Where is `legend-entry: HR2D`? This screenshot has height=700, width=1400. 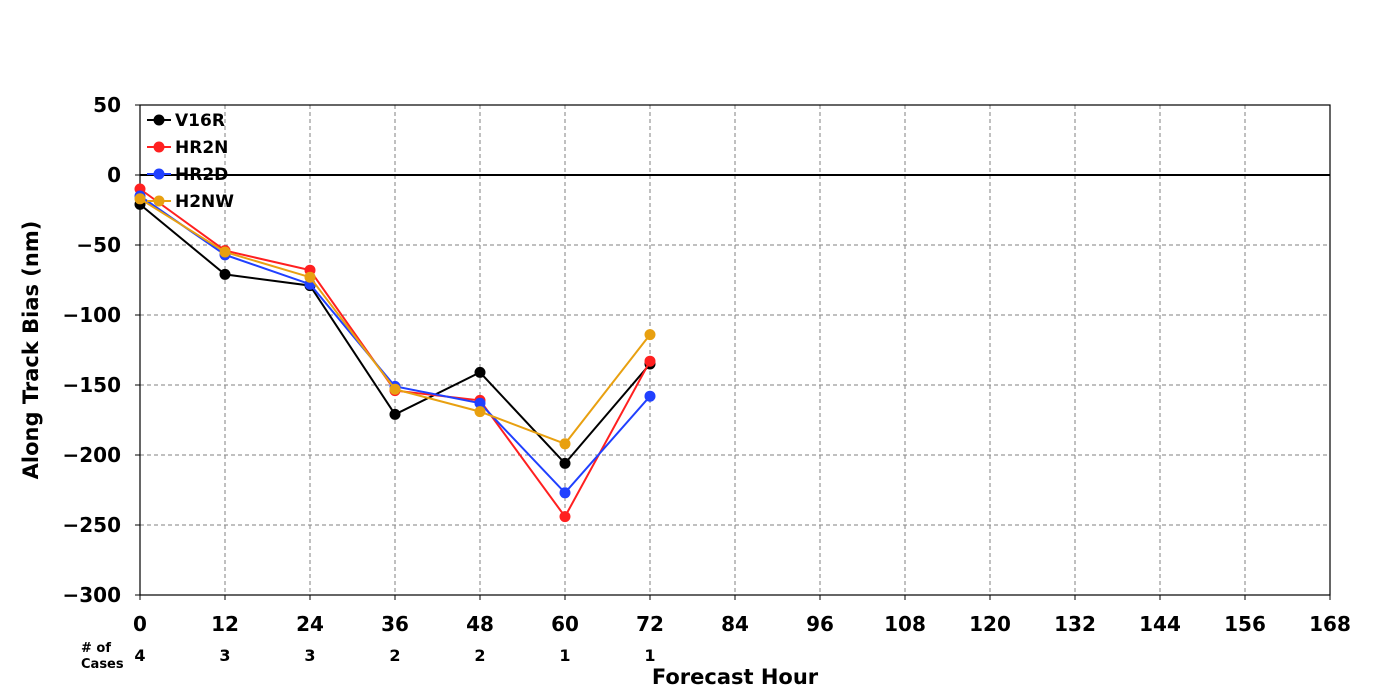 legend-entry: HR2D is located at coordinates (187, 175).